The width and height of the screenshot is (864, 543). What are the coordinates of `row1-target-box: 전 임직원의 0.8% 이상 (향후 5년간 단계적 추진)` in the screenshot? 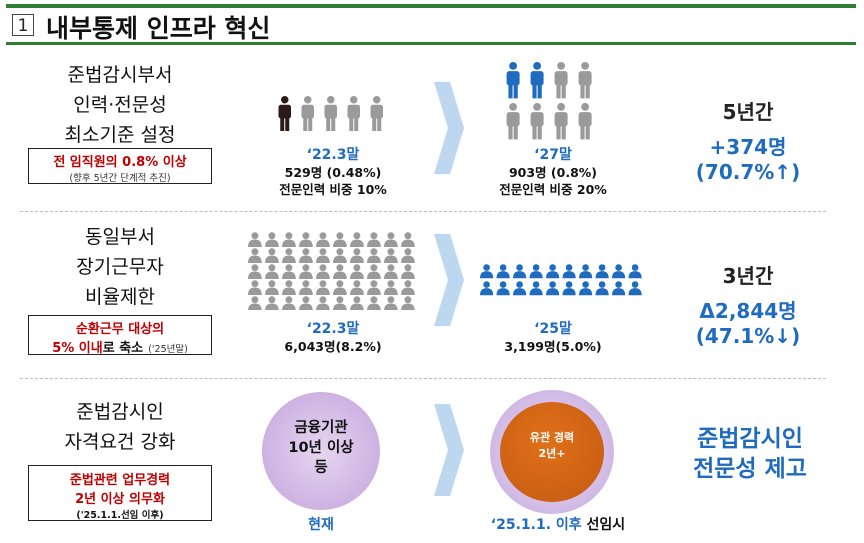 It's located at (120, 166).